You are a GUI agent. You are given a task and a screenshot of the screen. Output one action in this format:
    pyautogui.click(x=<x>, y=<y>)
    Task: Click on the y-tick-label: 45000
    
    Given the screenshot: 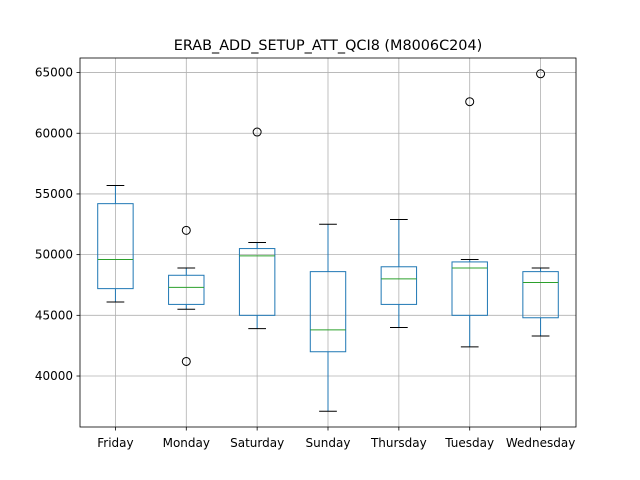 What is the action you would take?
    pyautogui.click(x=54, y=315)
    